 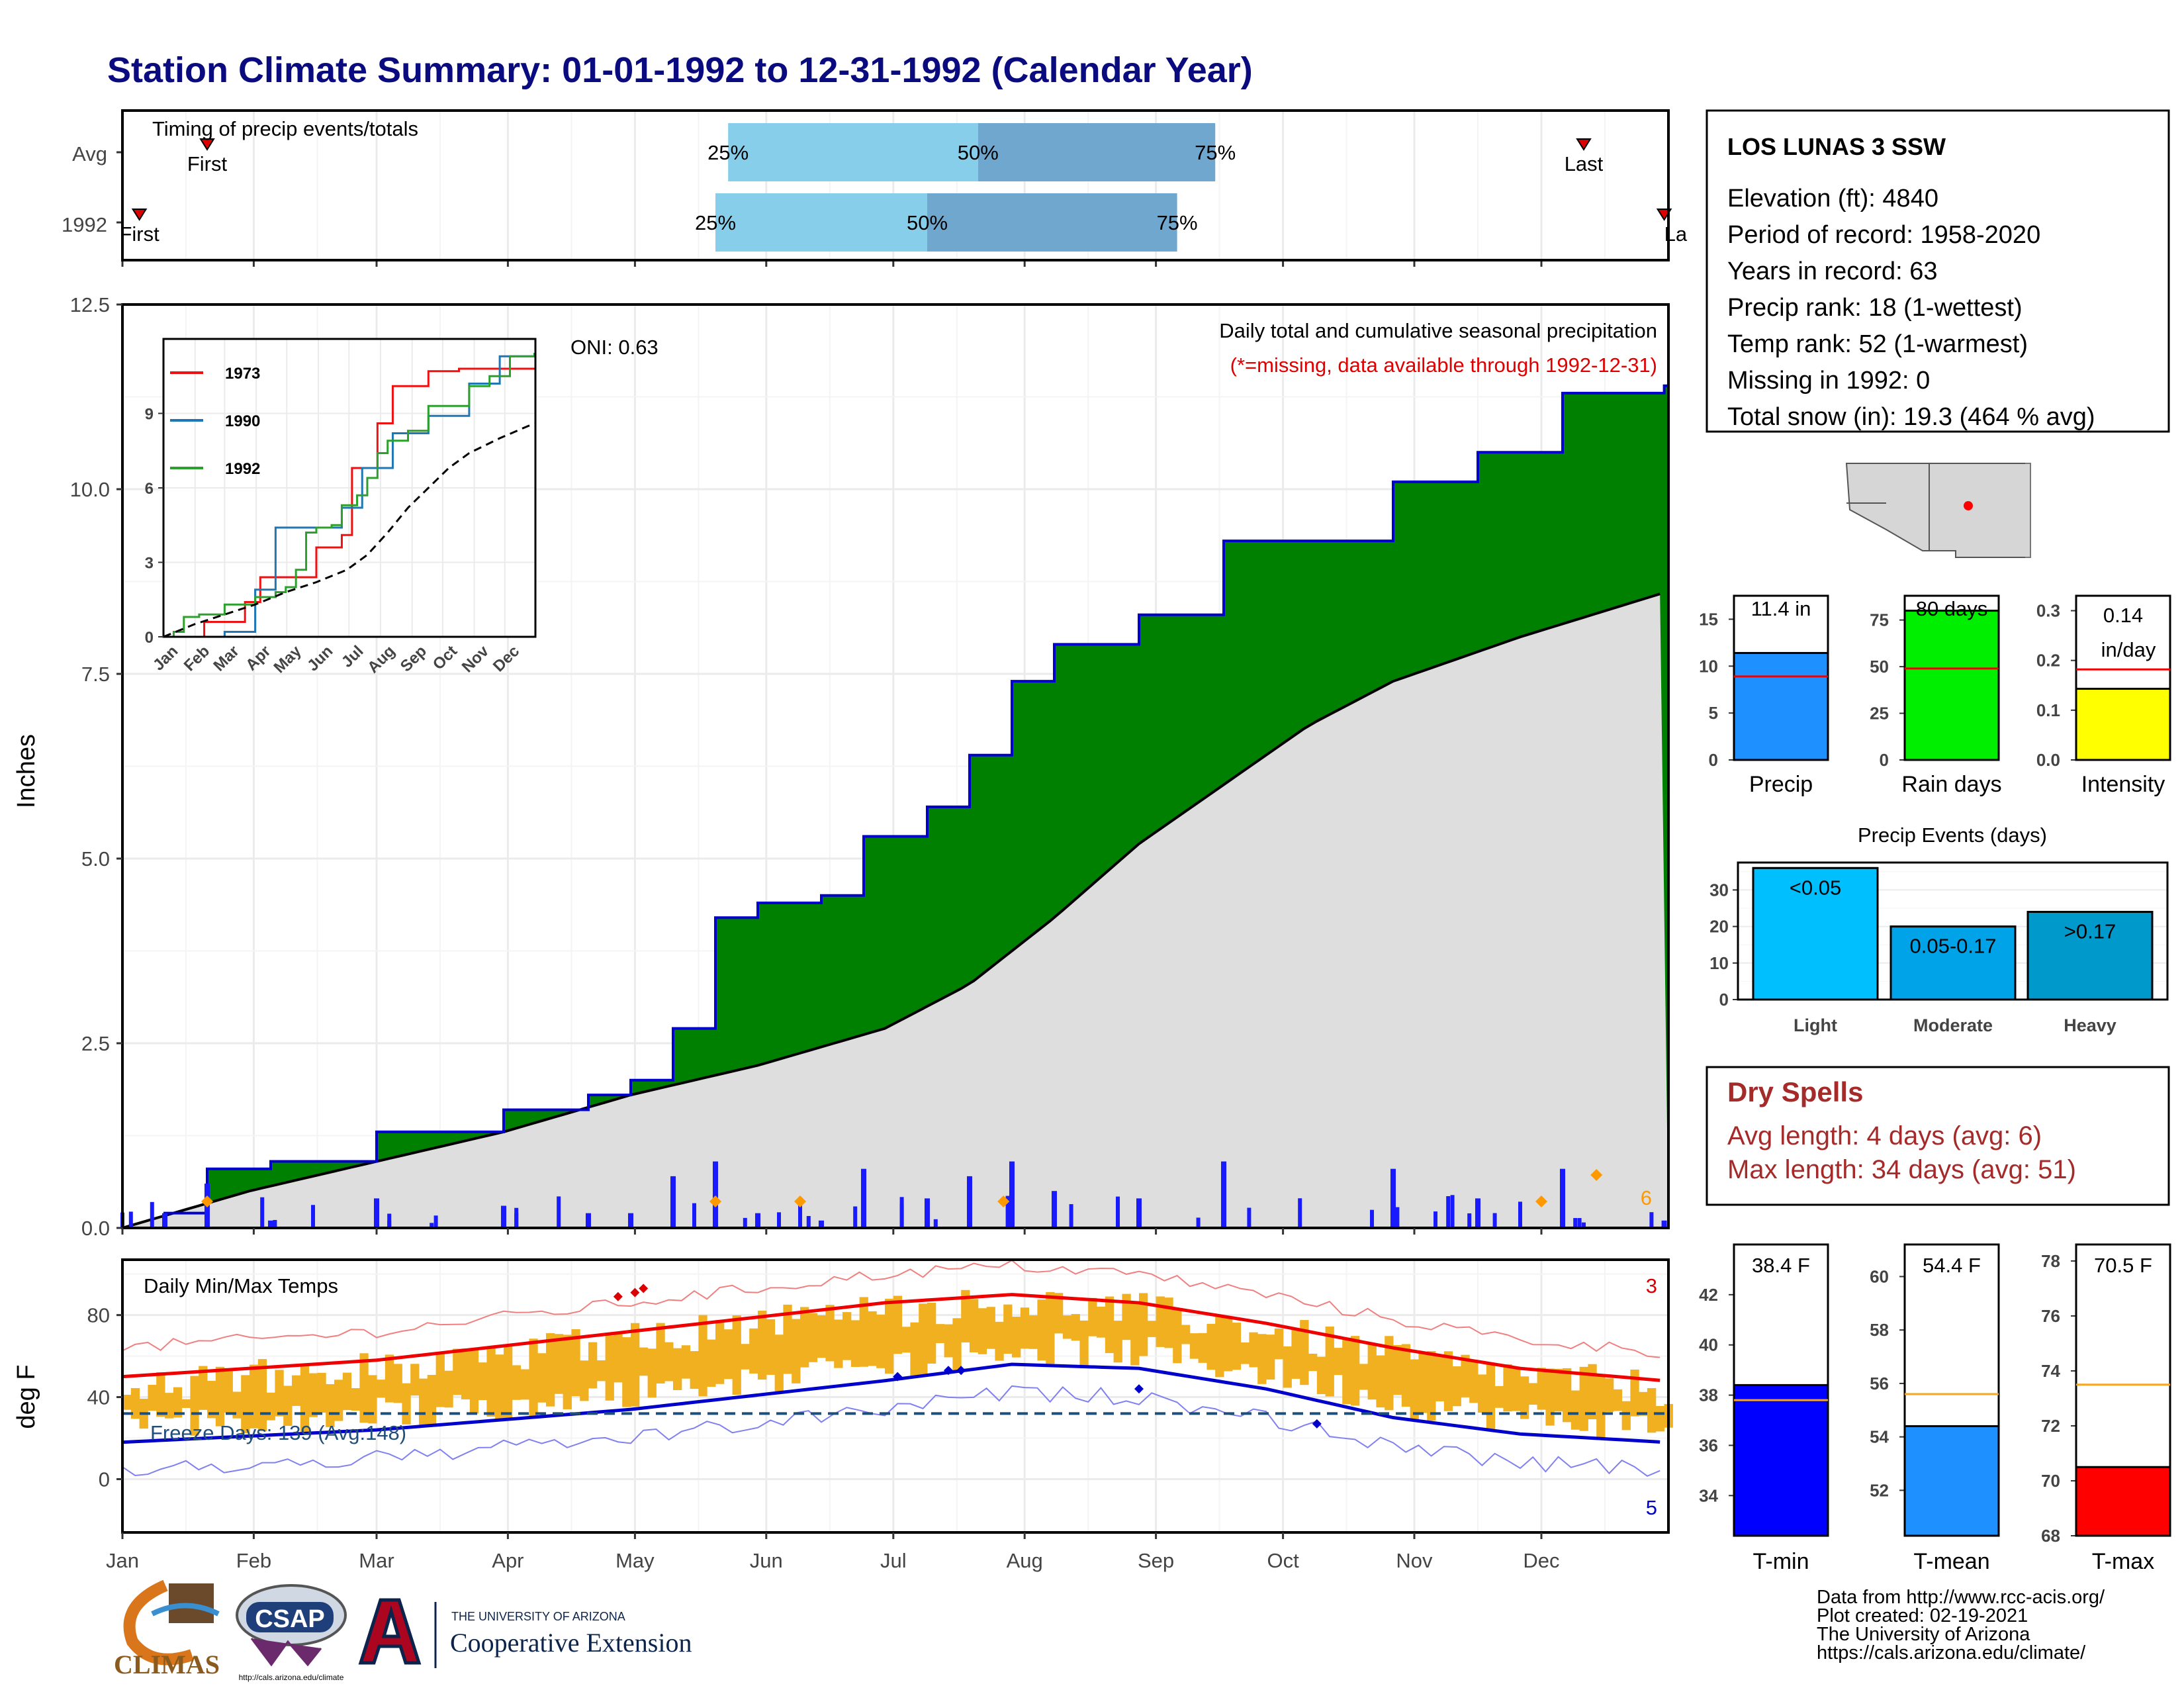 What do you see at coordinates (285, 128) in the screenshot?
I see `timing-heading: Timing of precip events/totals` at bounding box center [285, 128].